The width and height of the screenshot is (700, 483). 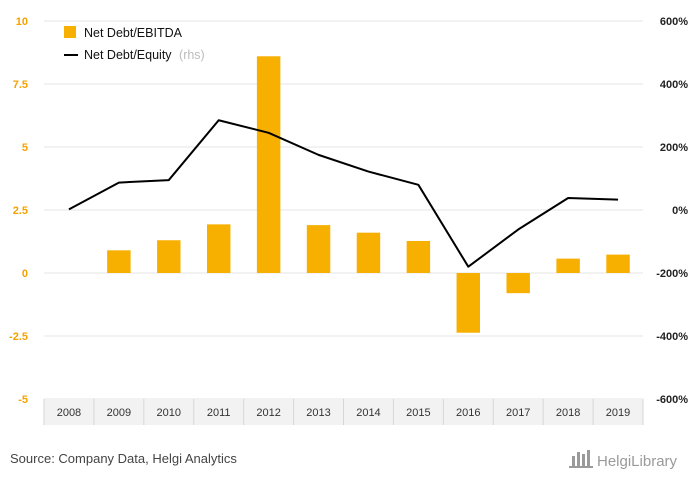 I want to click on right-tick-label: 0%, so click(x=680, y=211).